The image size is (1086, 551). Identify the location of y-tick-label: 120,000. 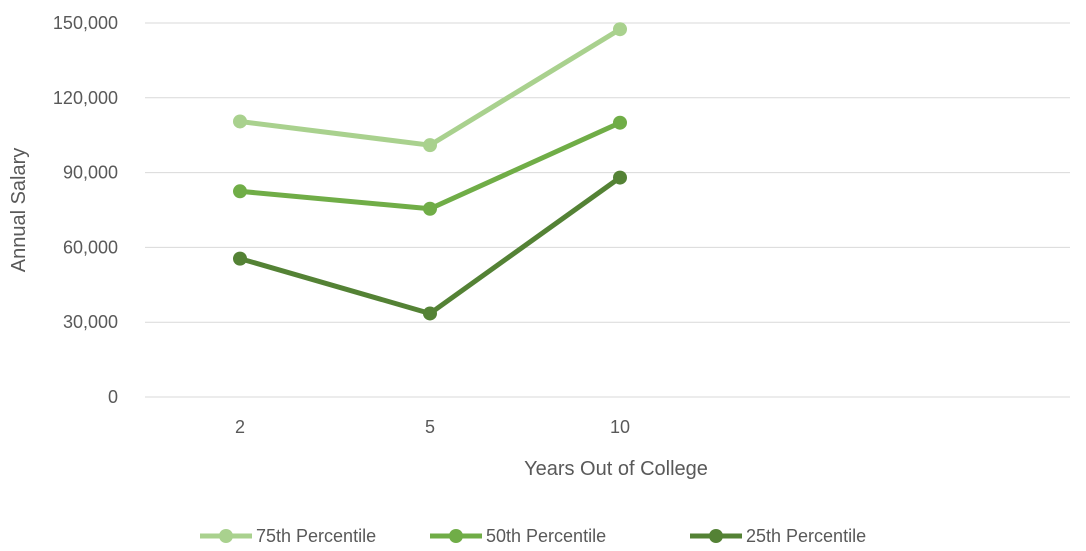
(85, 98).